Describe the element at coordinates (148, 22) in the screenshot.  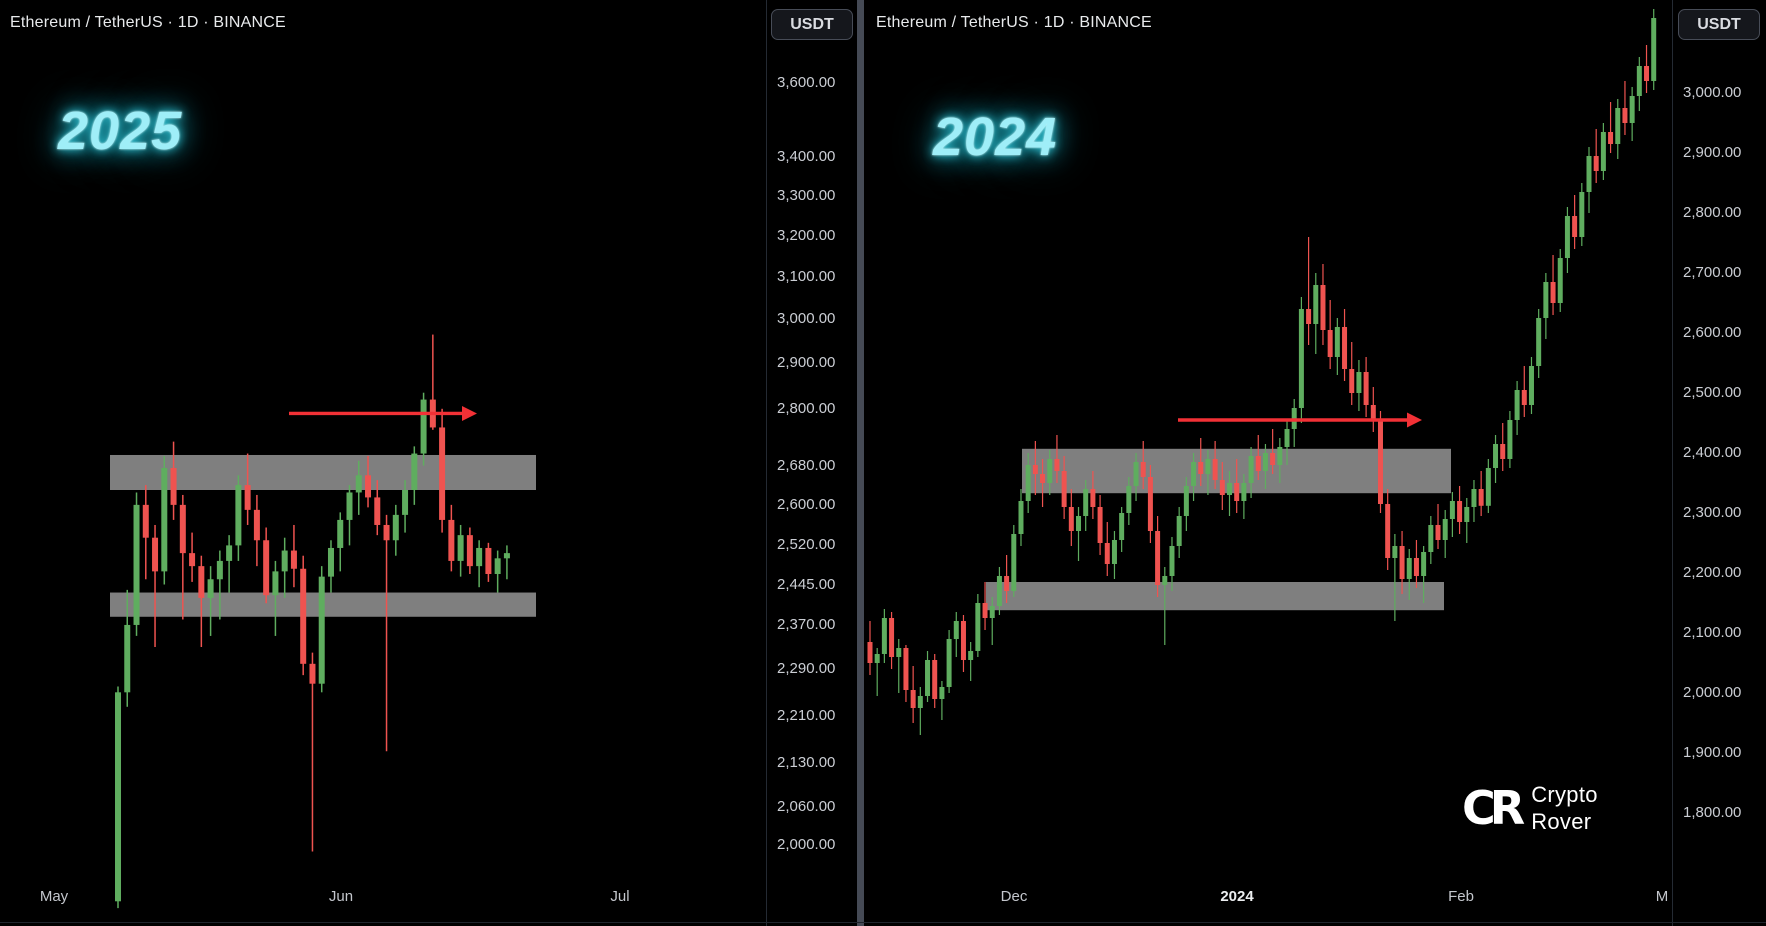
I see `left-symbol-title: Ethereum / TetherUS · 1D · BINANCE` at that location.